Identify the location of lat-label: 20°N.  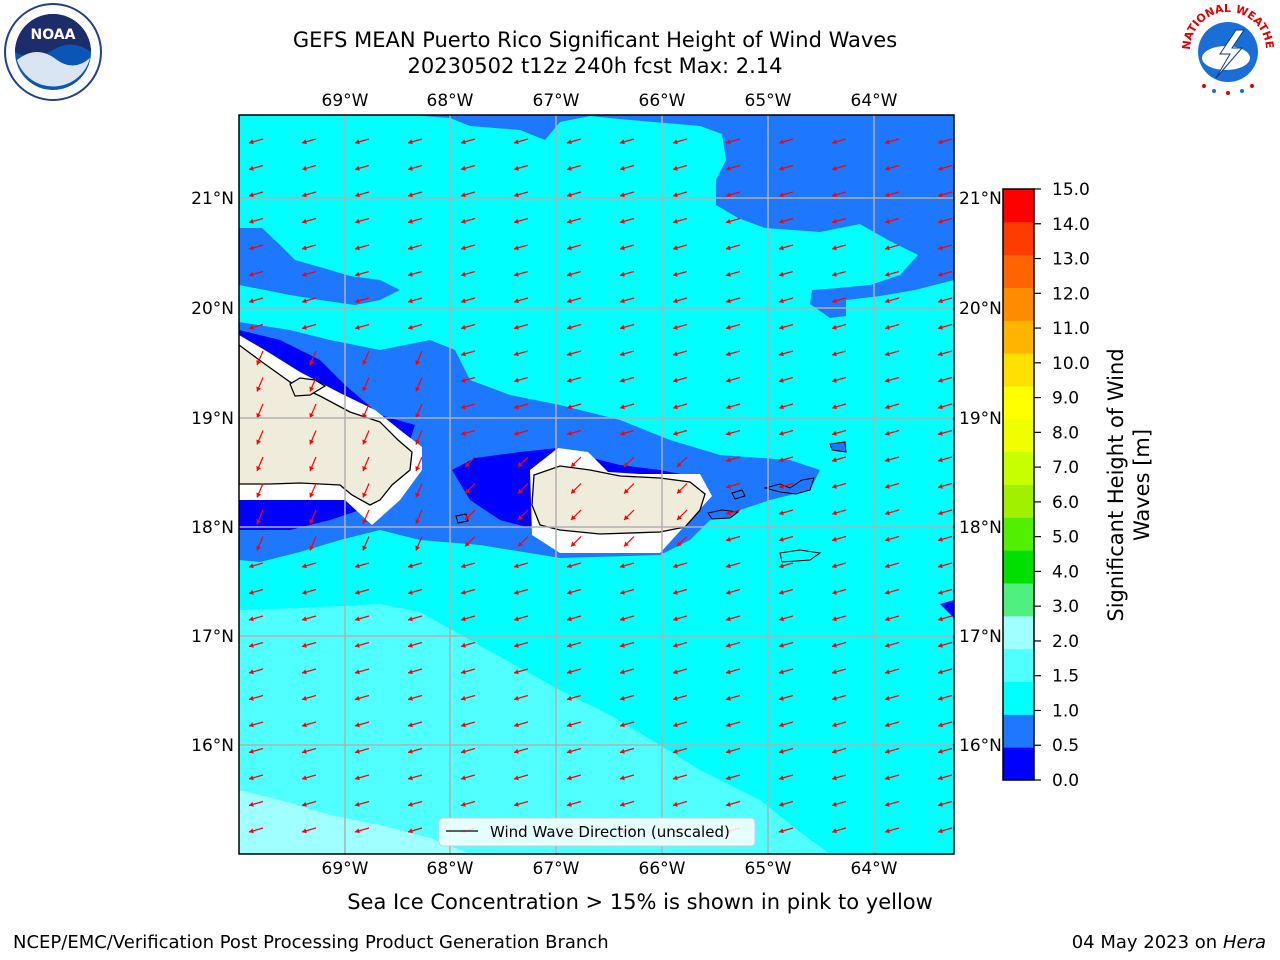
(212, 309).